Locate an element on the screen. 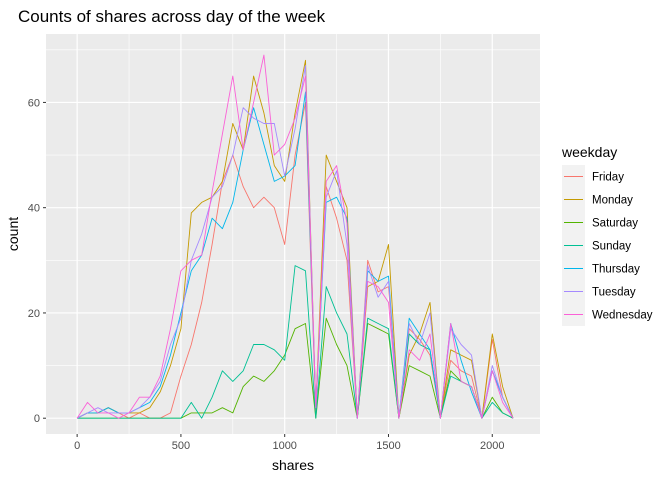  x-tick-label: 1000 is located at coordinates (284, 446).